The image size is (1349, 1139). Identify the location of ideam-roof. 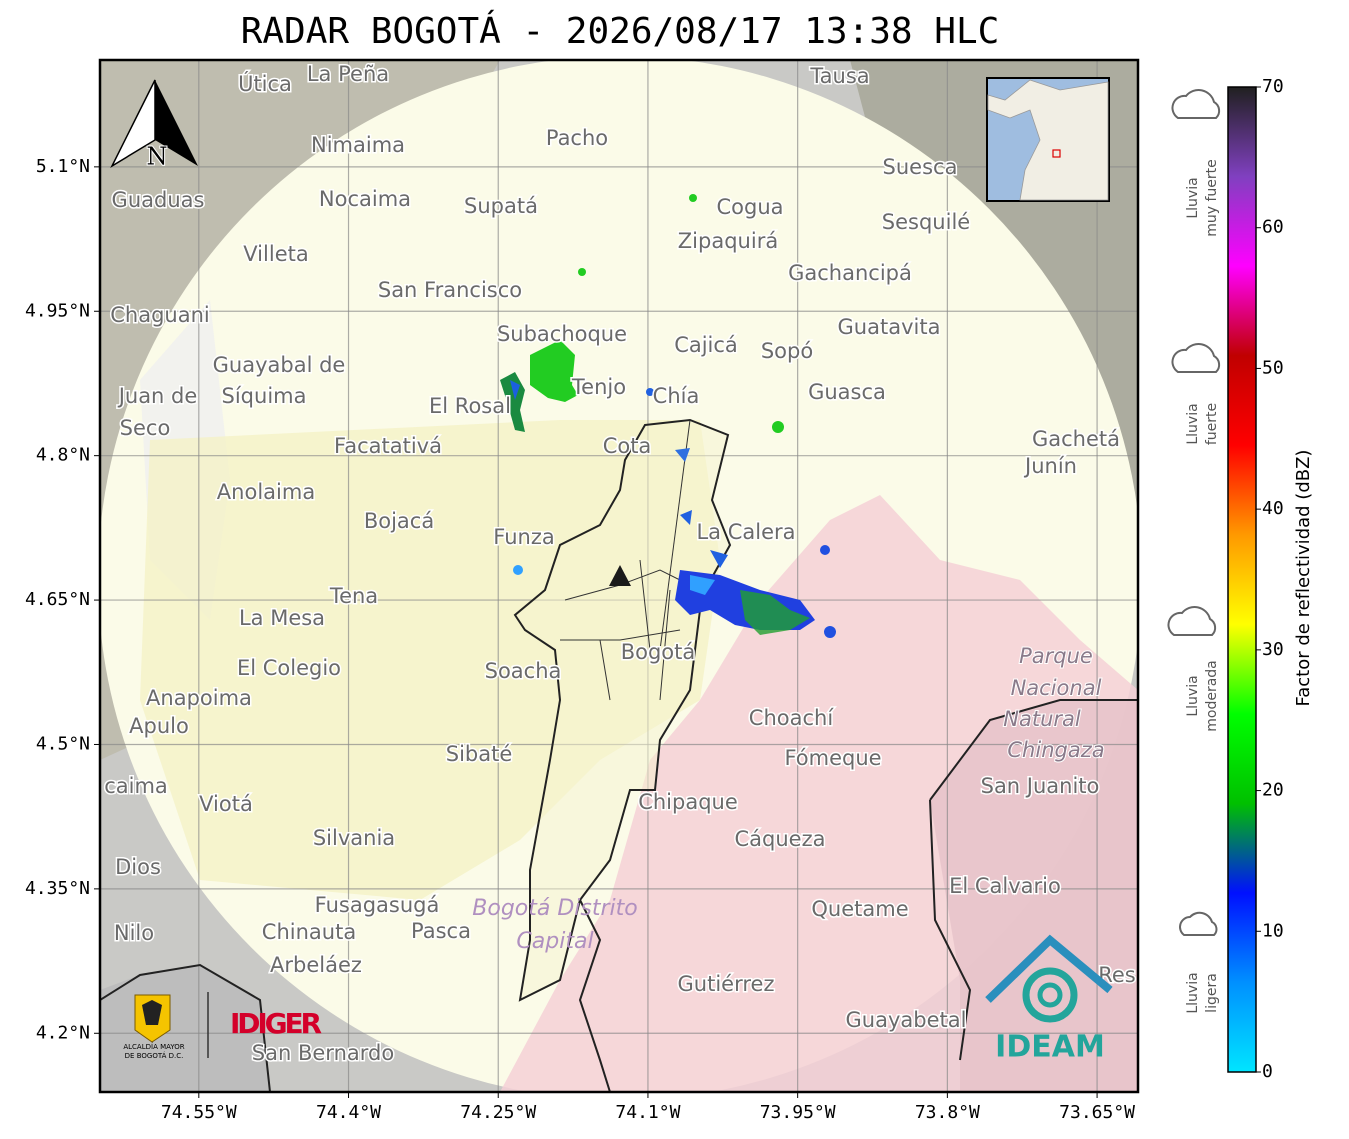
(1049, 968).